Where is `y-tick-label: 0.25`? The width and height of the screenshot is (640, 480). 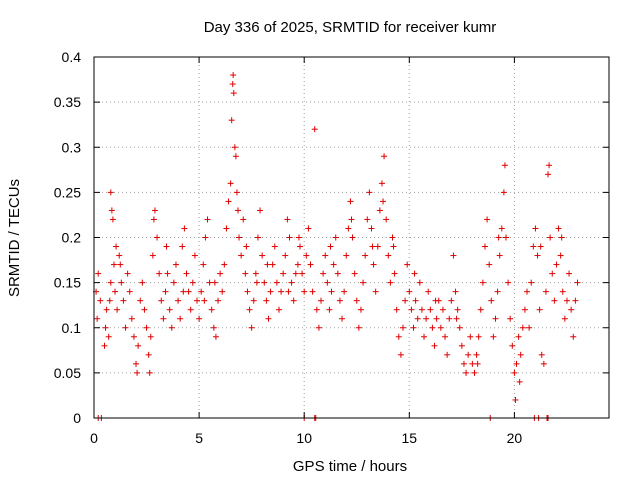 y-tick-label: 0.25 is located at coordinates (67, 192).